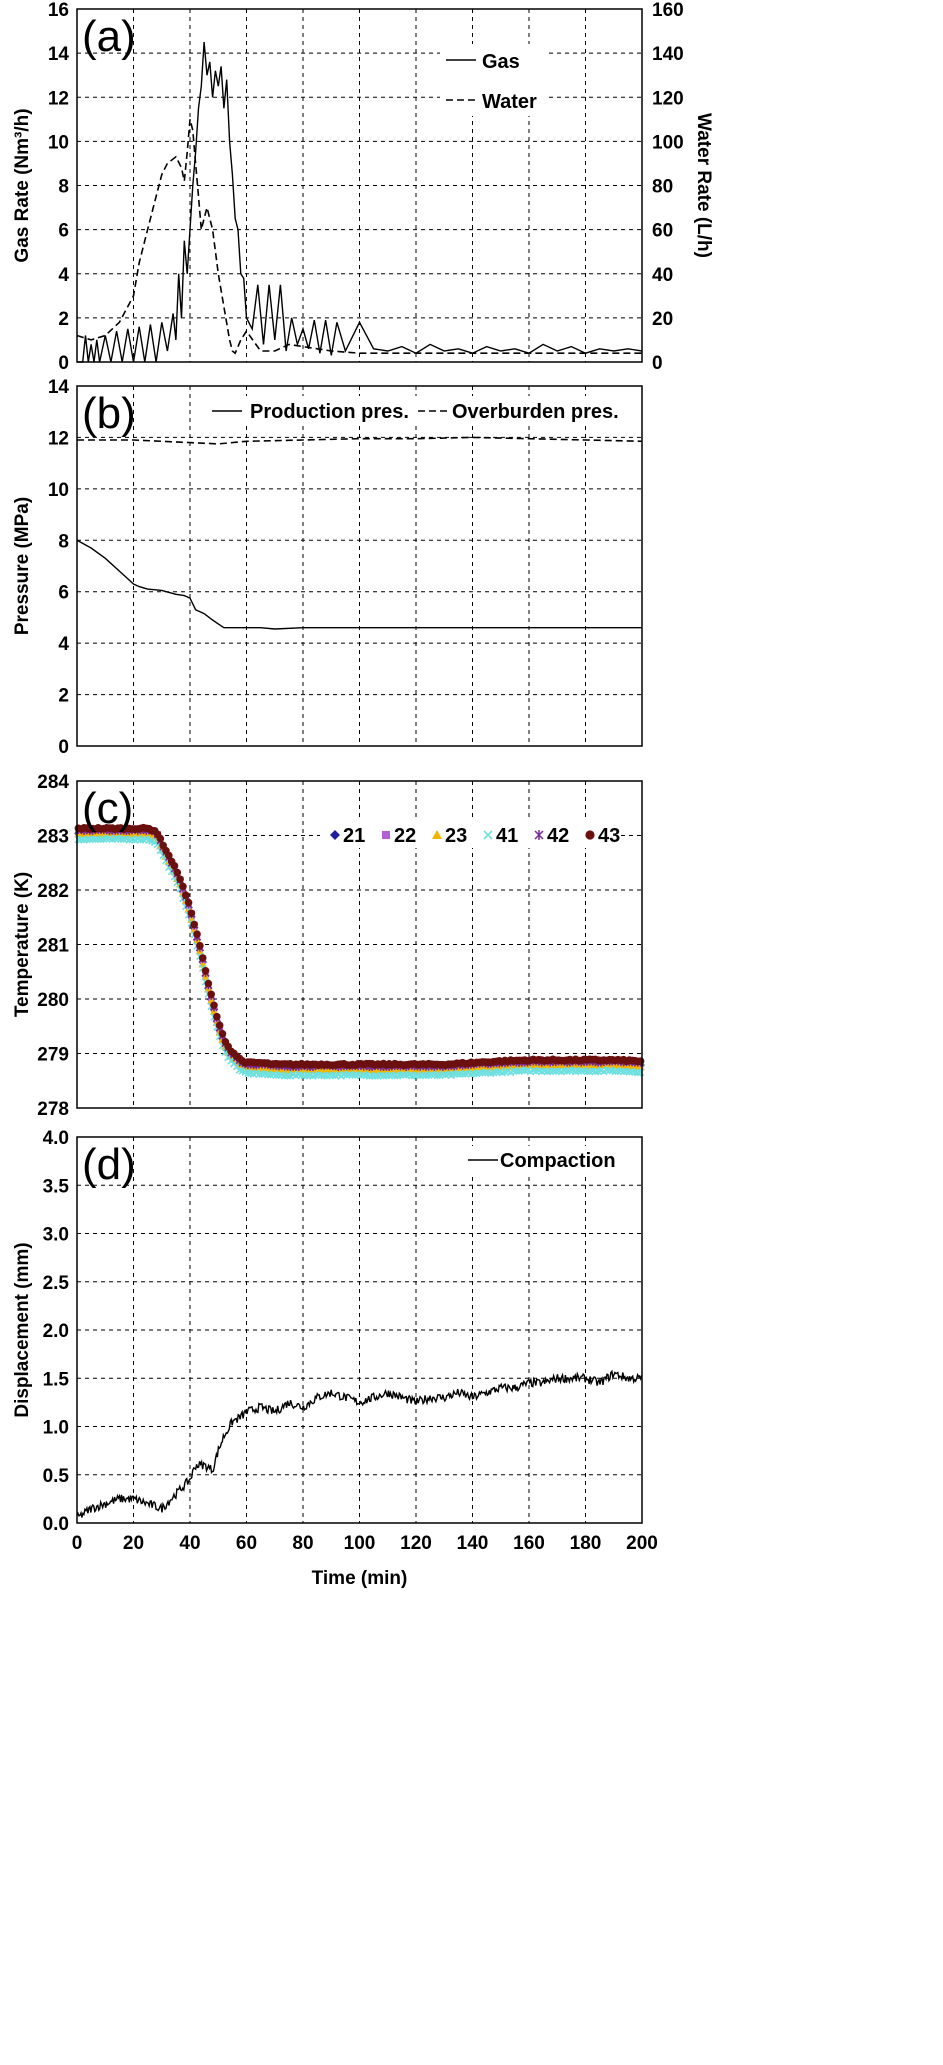 The width and height of the screenshot is (943, 2065). I want to click on y-tick-label: 3.5, so click(56, 1186).